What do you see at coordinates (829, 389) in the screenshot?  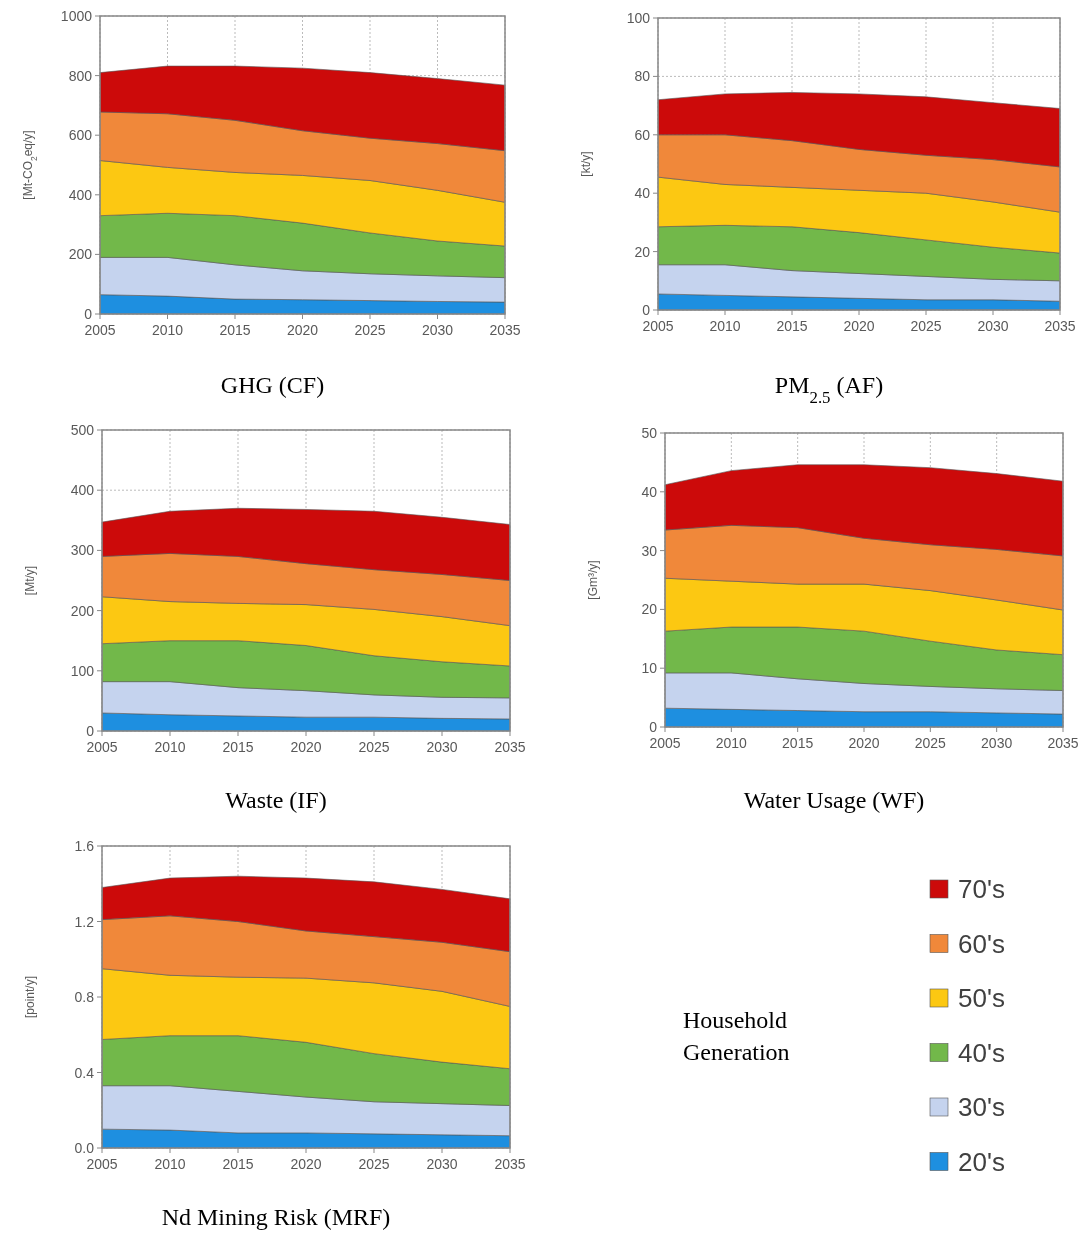 I see `text: PM$_{2.5}$ (AF)` at bounding box center [829, 389].